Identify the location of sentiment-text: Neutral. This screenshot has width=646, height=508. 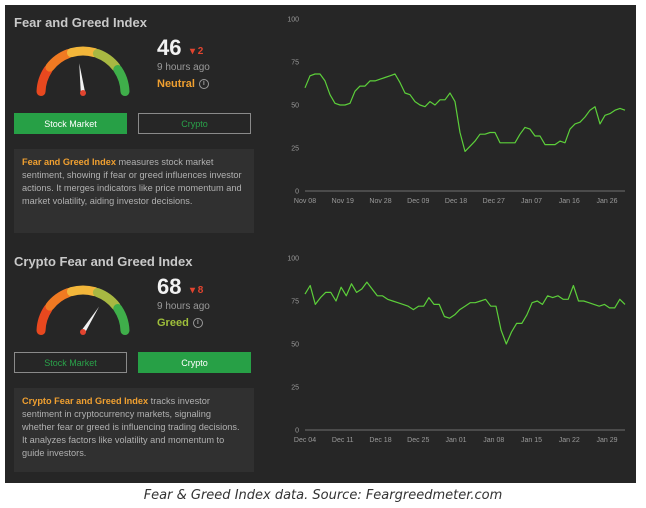
(176, 84).